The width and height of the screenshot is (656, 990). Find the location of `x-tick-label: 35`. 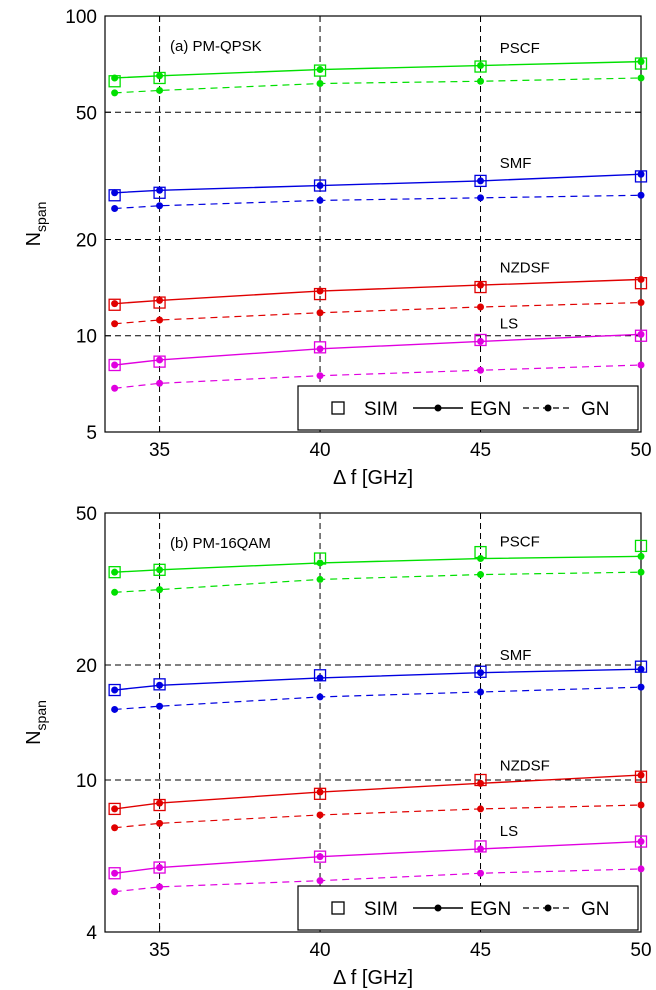

x-tick-label: 35 is located at coordinates (159, 950).